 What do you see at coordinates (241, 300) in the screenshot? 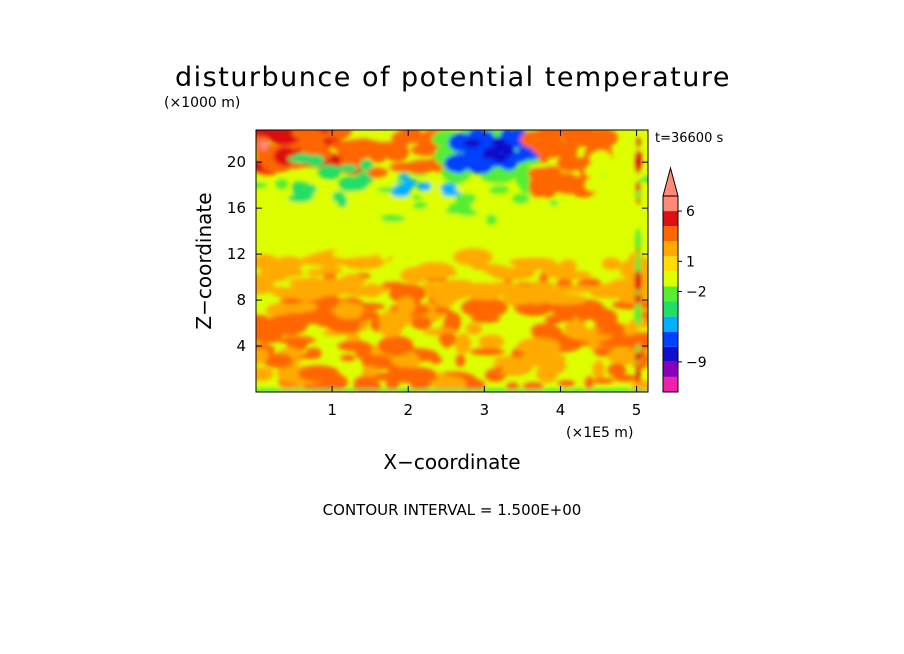
I see `y-tick-label: 8` at bounding box center [241, 300].